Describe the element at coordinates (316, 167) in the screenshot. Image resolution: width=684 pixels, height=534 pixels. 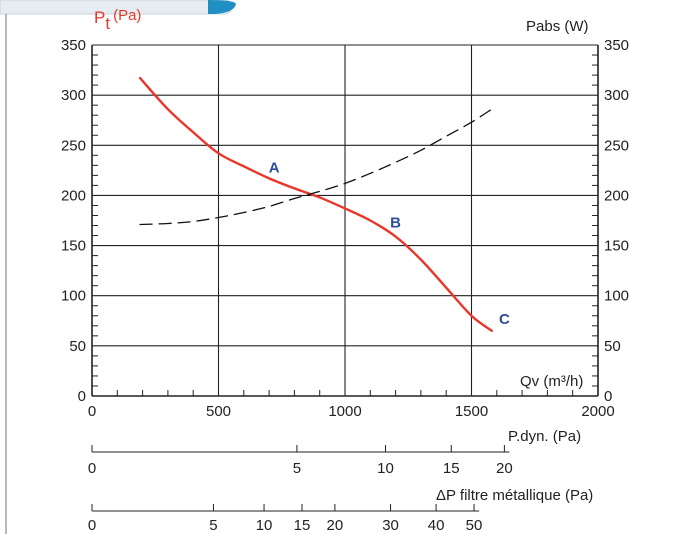
I see `power-curve-dashed` at that location.